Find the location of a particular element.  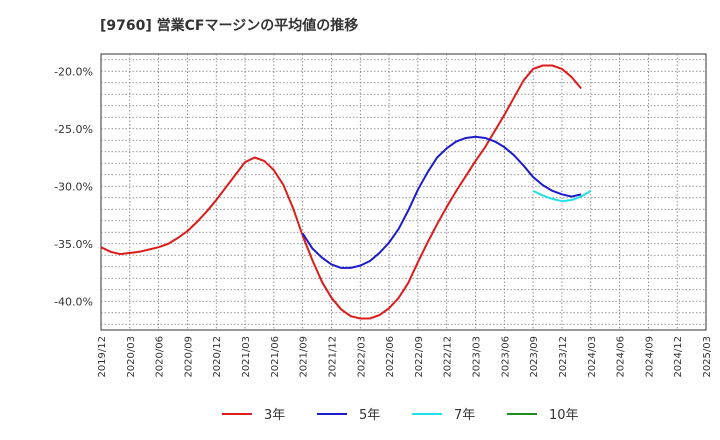

chart-title: [9760] 営業CFマージンの平均値の推移 is located at coordinates (229, 25).